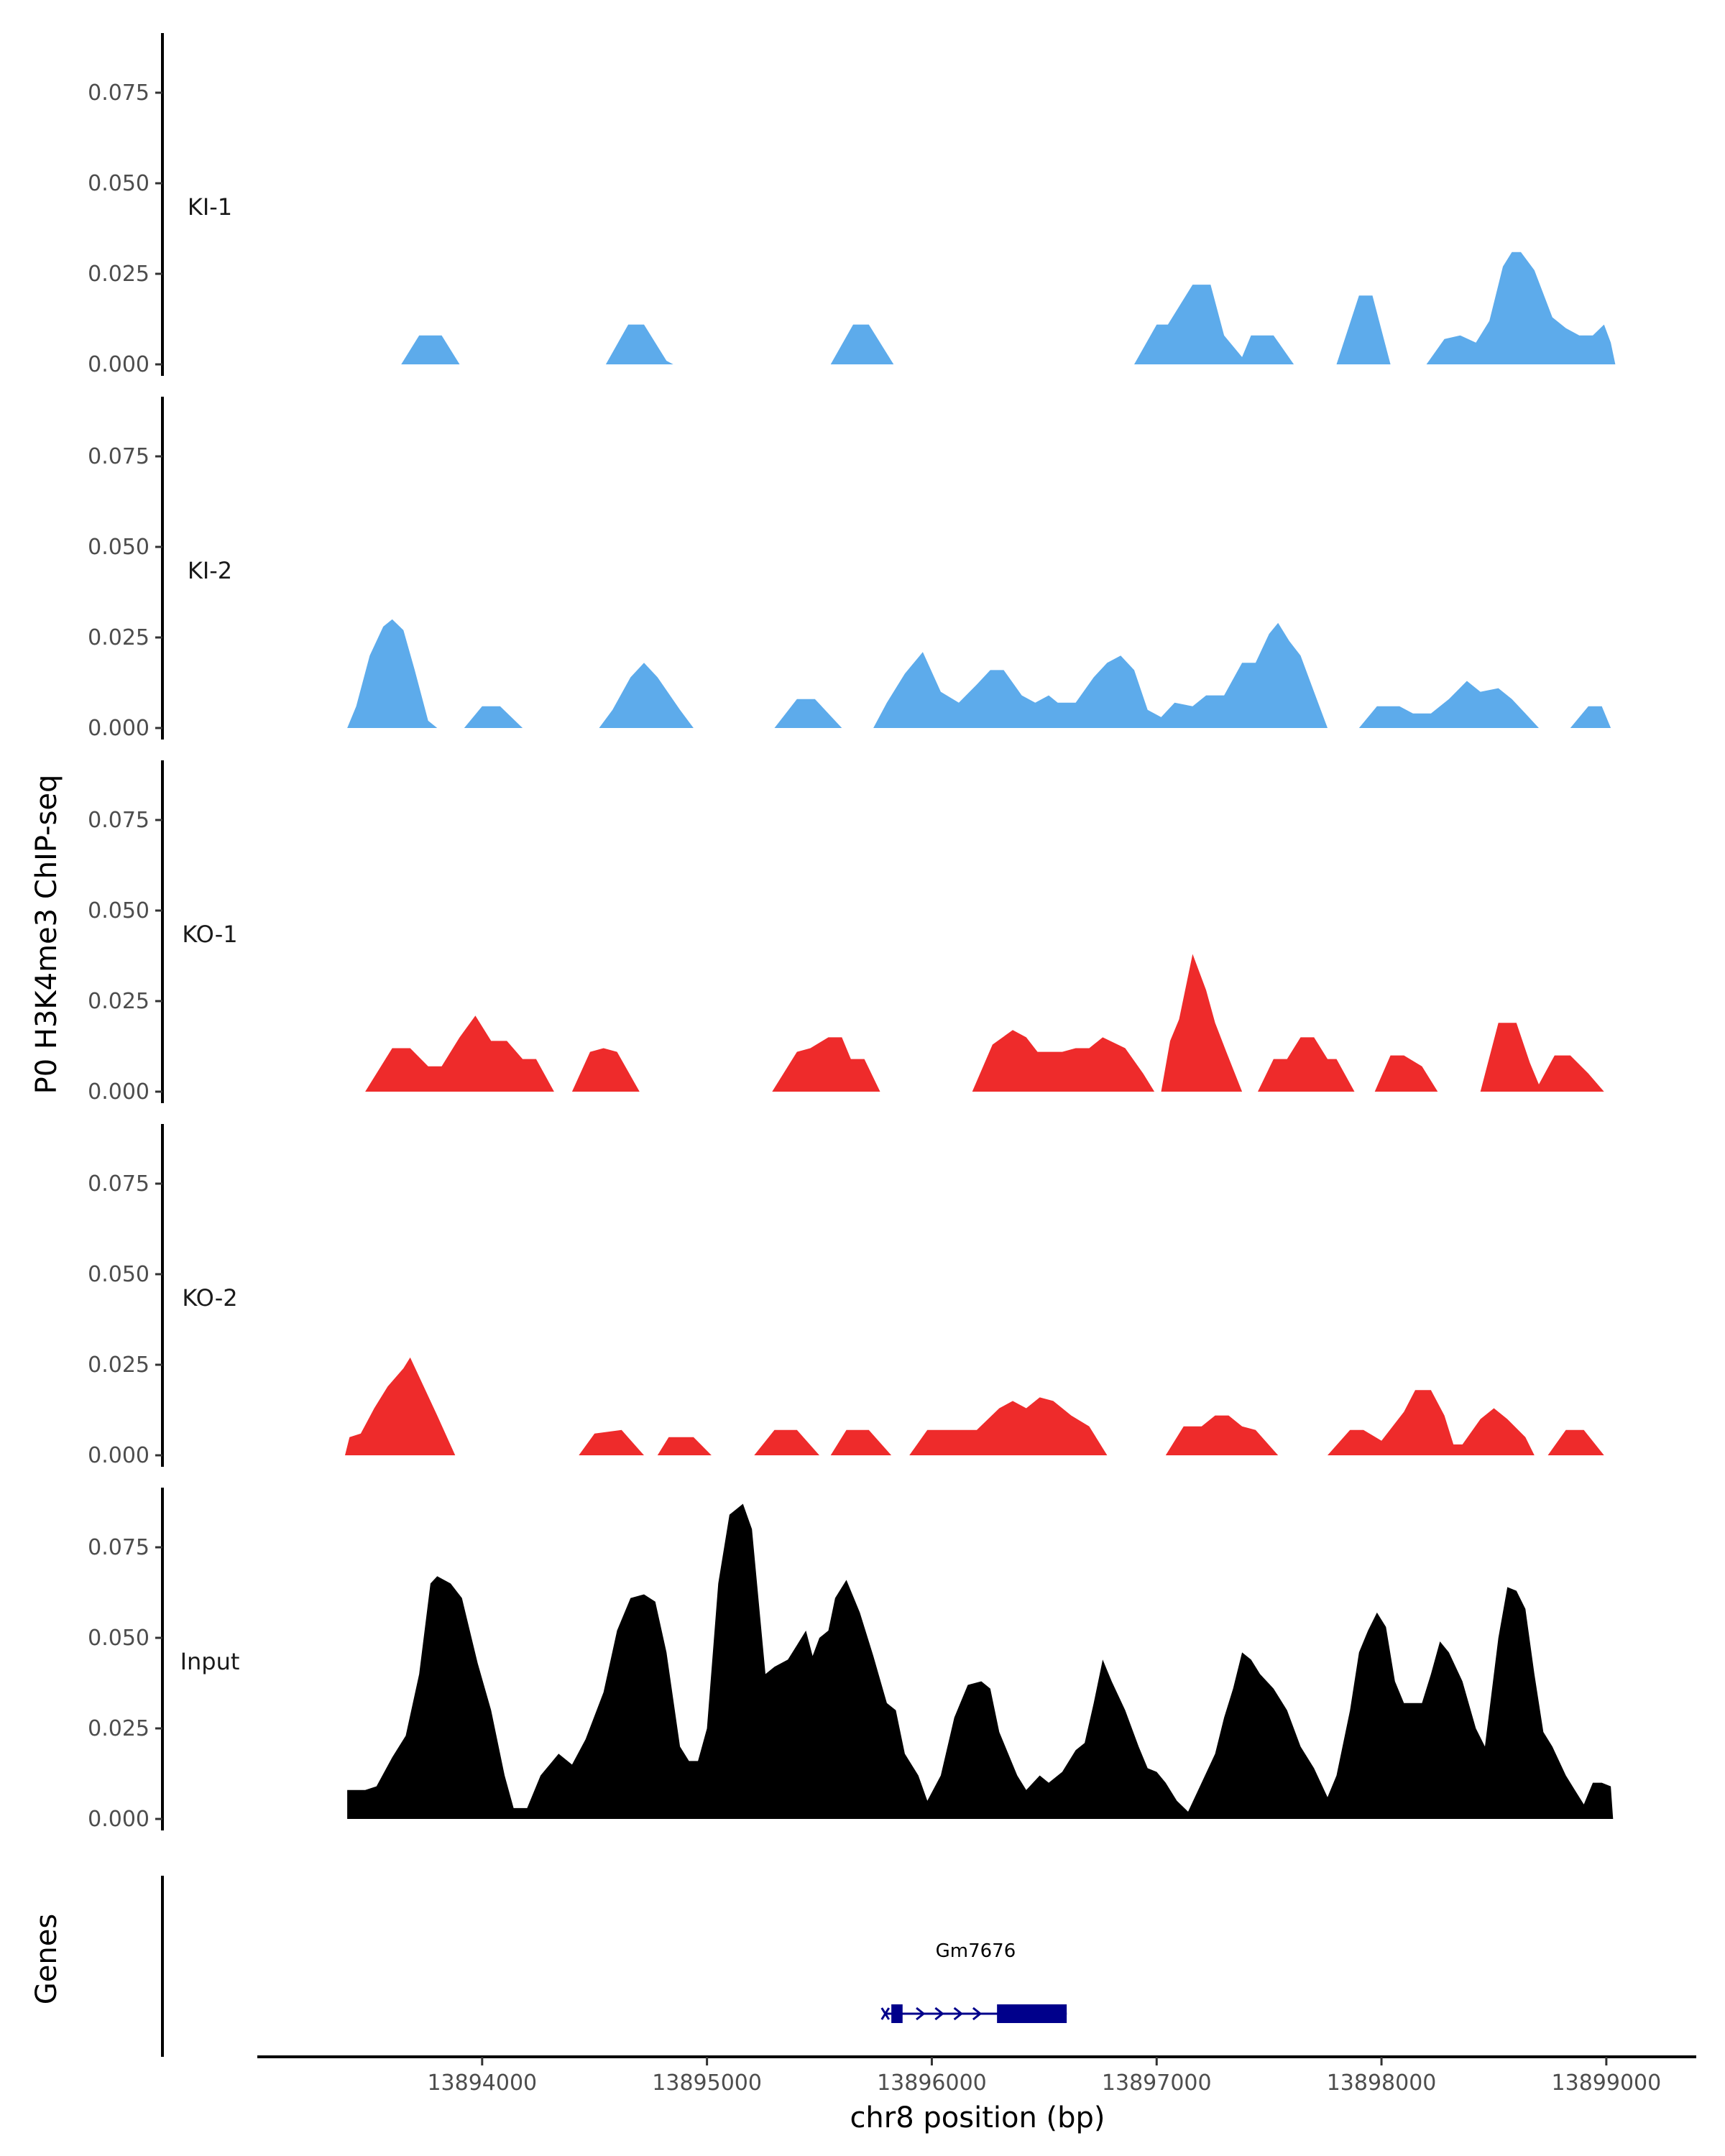 The image size is (1725, 2156). What do you see at coordinates (210, 1661) in the screenshot?
I see `track-label-input: Input` at bounding box center [210, 1661].